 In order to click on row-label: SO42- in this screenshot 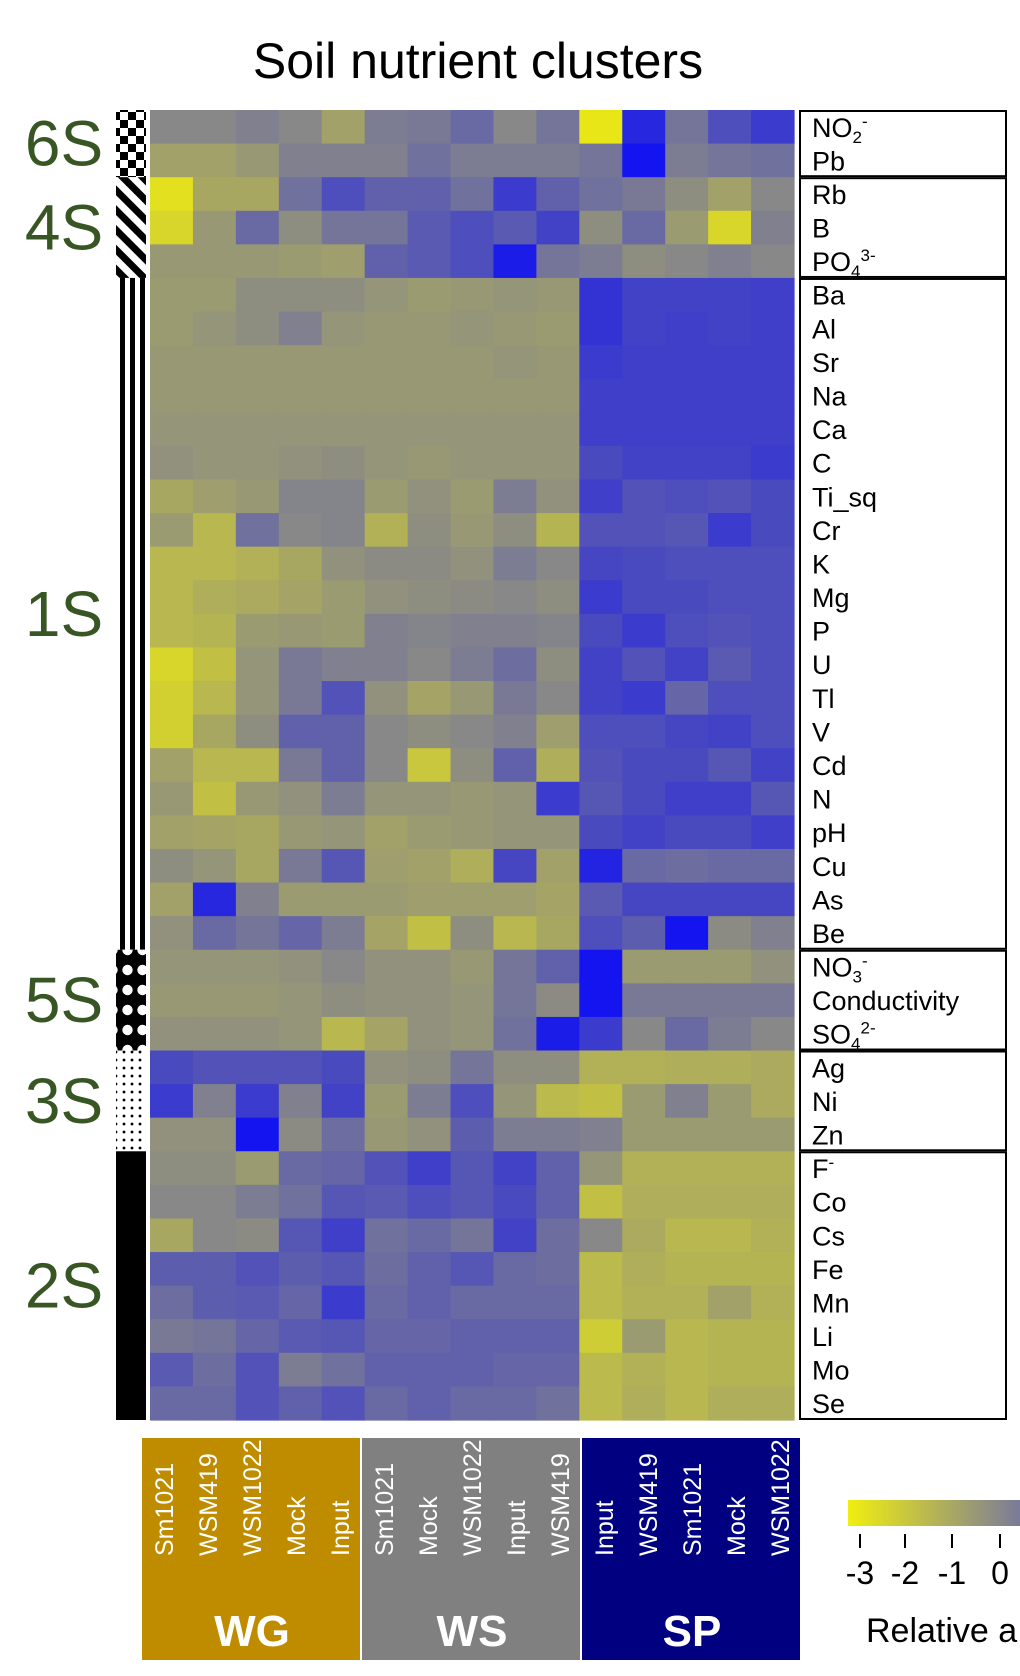, I will do `click(844, 1036)`.